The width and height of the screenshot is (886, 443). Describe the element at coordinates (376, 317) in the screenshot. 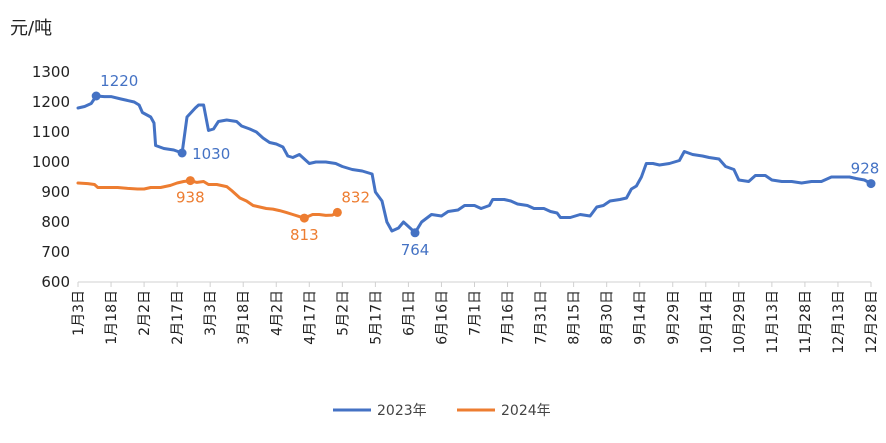

I see `x-tick-label: 5月17日` at that location.